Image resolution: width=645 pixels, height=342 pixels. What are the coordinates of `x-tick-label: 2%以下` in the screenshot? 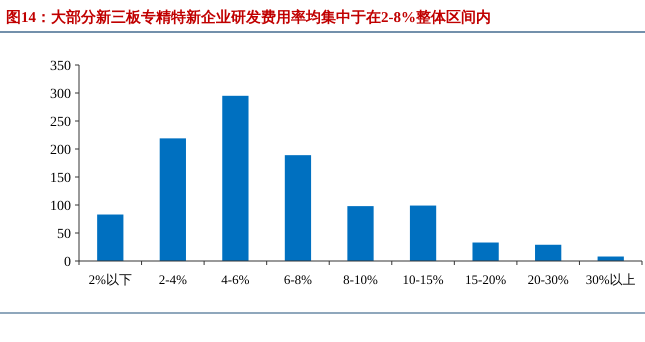 It's located at (110, 279).